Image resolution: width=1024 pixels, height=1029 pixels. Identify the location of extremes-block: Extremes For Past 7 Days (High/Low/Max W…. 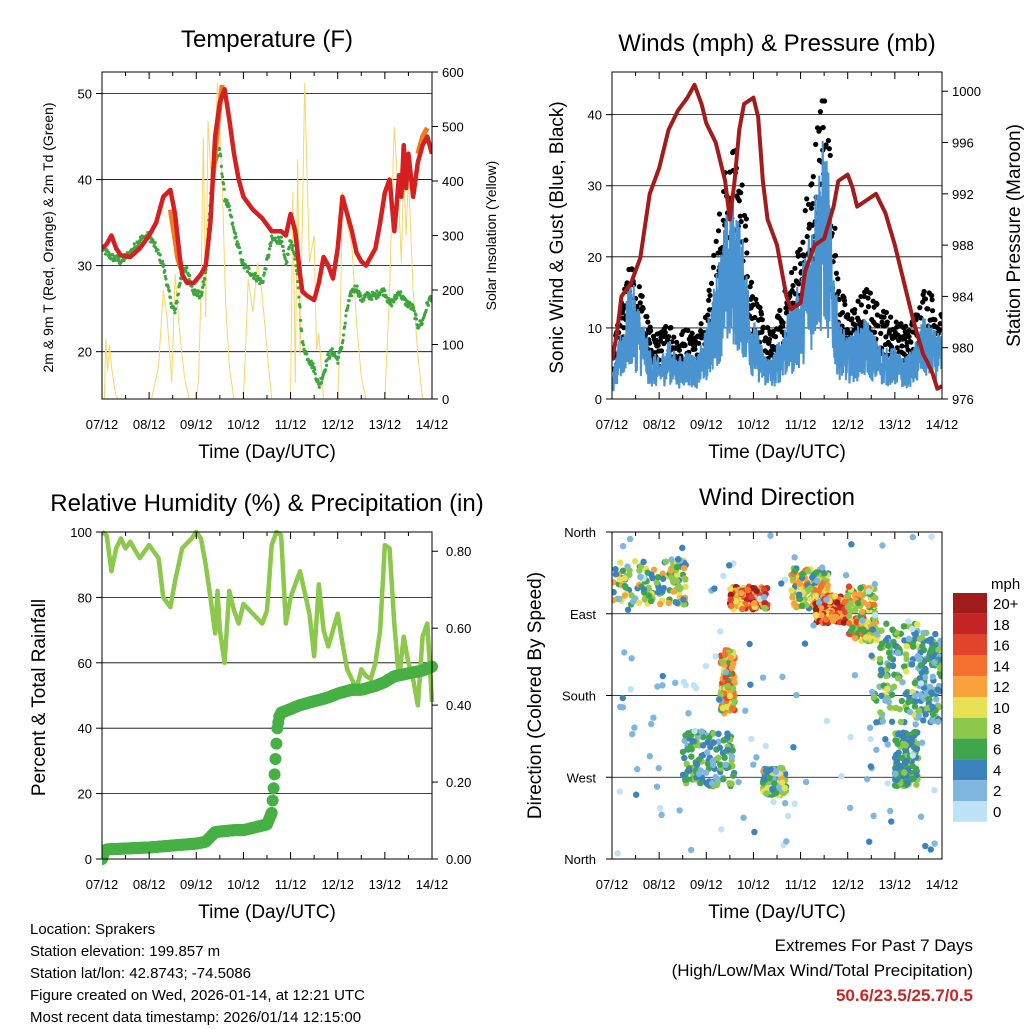
(822, 970).